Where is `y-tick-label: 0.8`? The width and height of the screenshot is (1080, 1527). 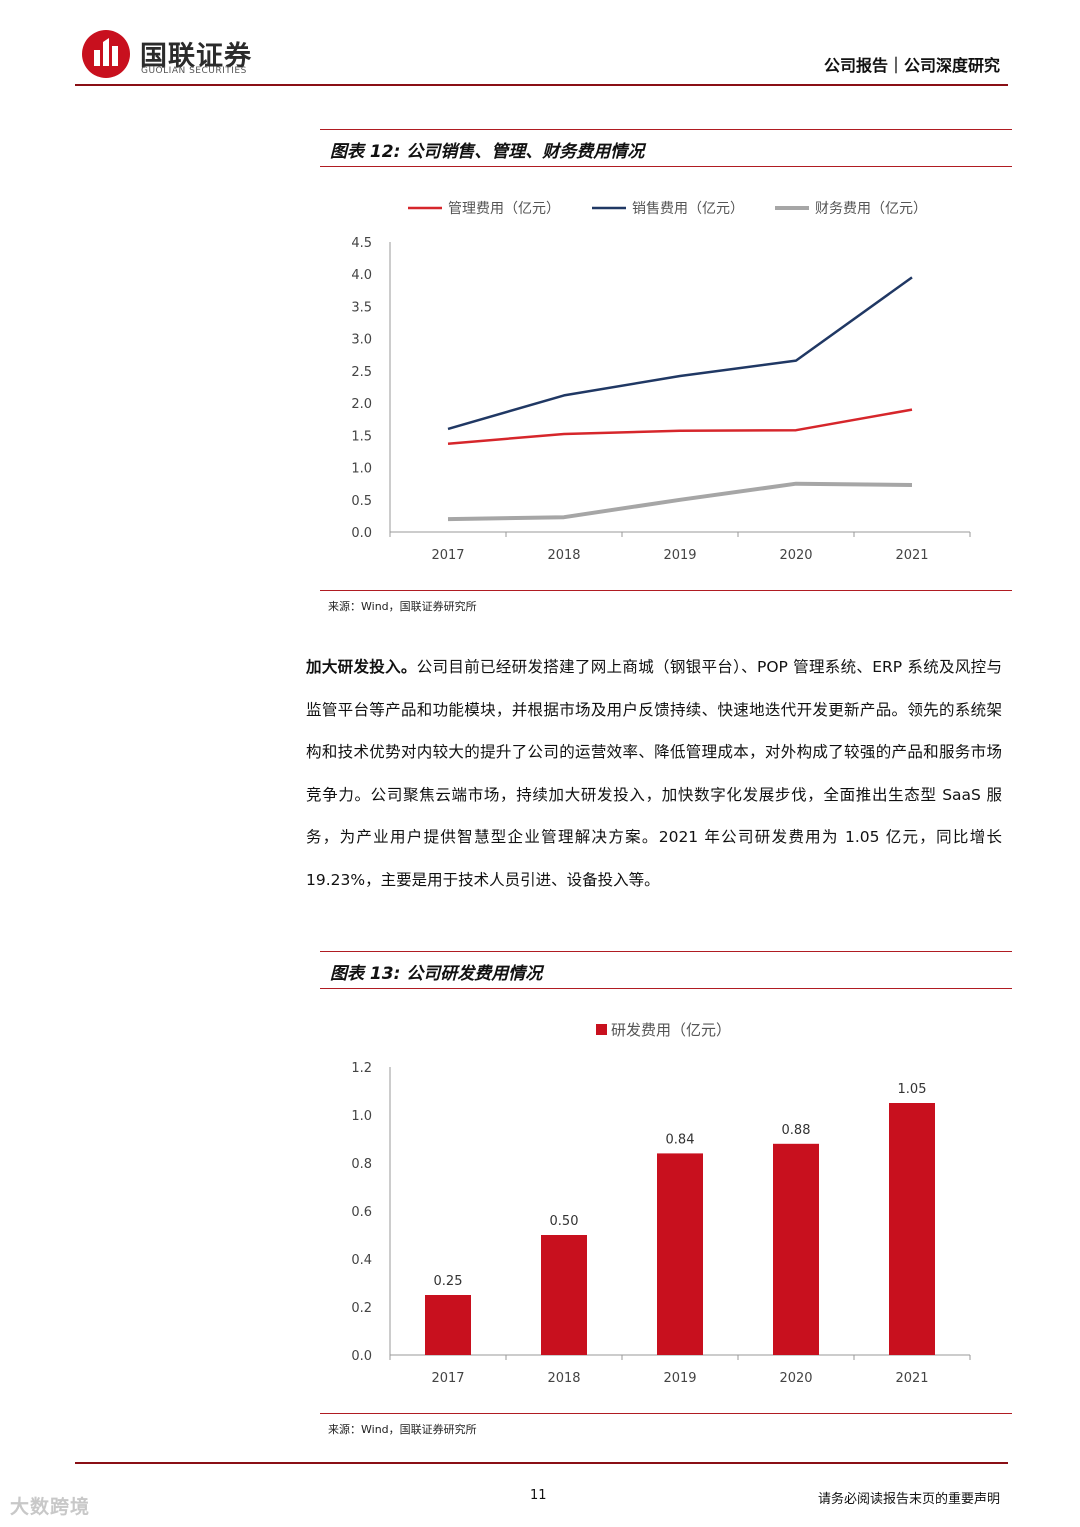
y-tick-label: 0.8 is located at coordinates (361, 1164).